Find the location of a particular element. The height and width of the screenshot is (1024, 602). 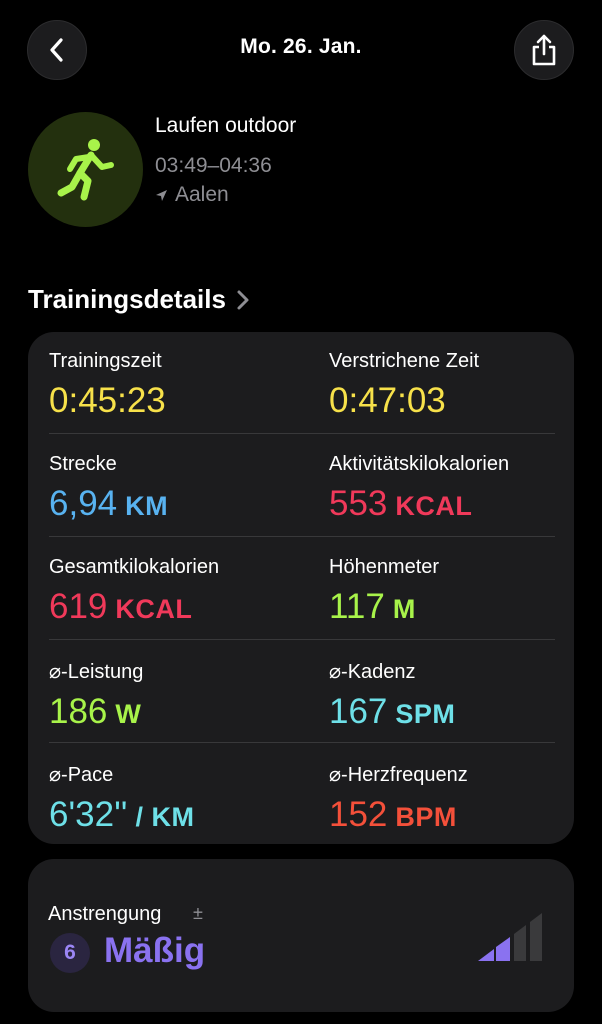

workout-title: Laufen outdoor is located at coordinates (226, 125).